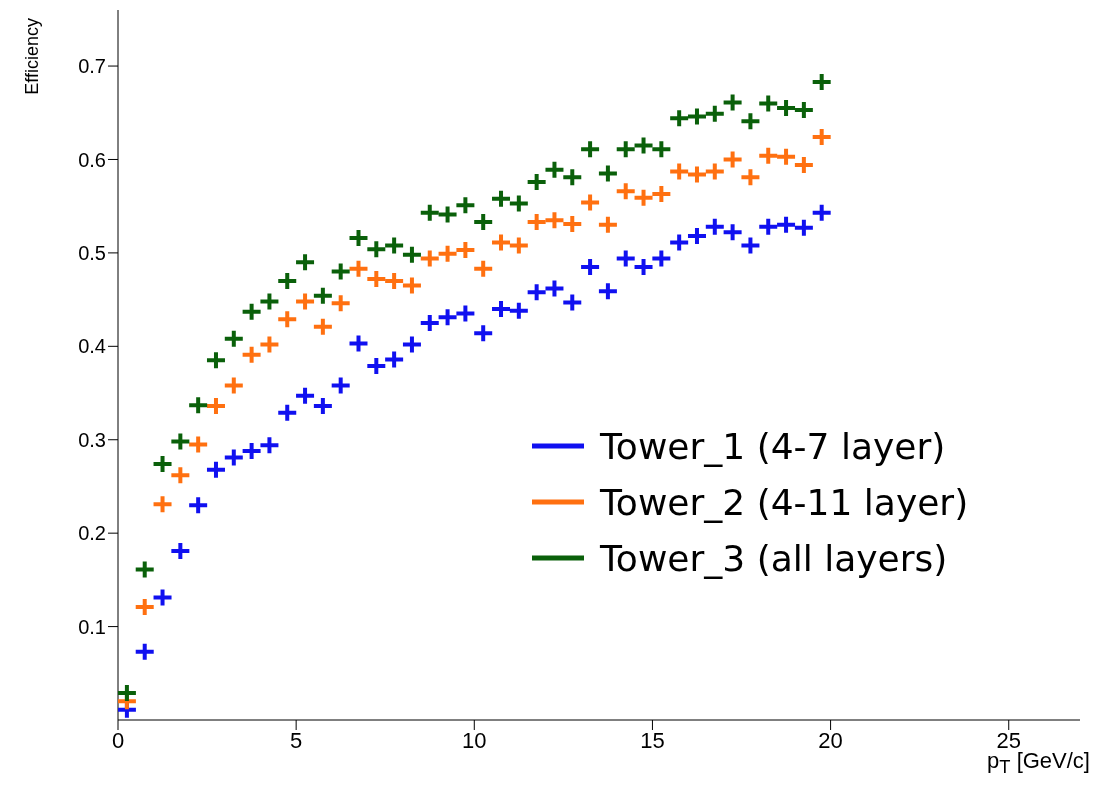  What do you see at coordinates (773, 446) in the screenshot?
I see `legend-label: Tower_1 (4-7 layer)` at bounding box center [773, 446].